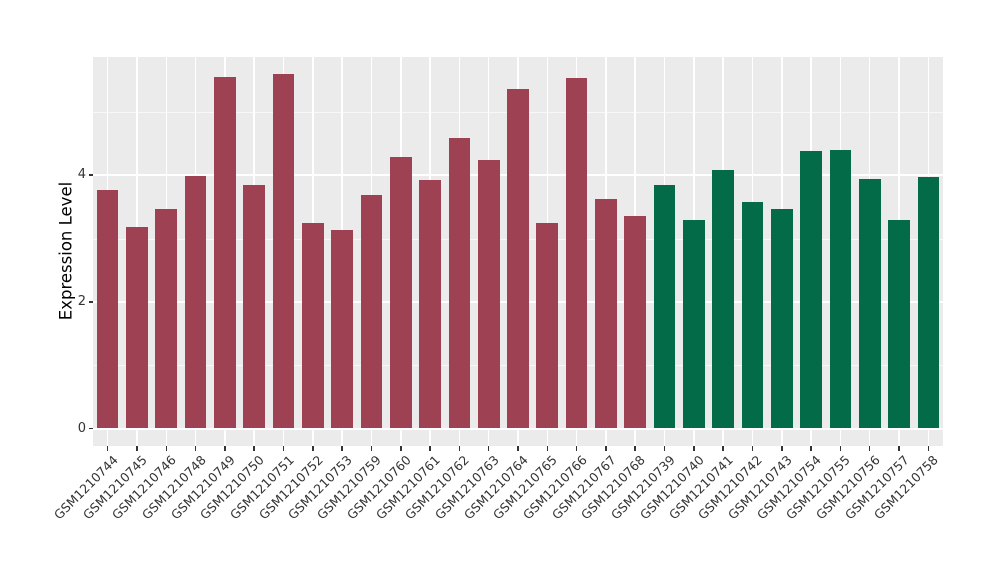 This screenshot has width=1000, height=580. I want to click on y-tick-label: 4, so click(81, 175).